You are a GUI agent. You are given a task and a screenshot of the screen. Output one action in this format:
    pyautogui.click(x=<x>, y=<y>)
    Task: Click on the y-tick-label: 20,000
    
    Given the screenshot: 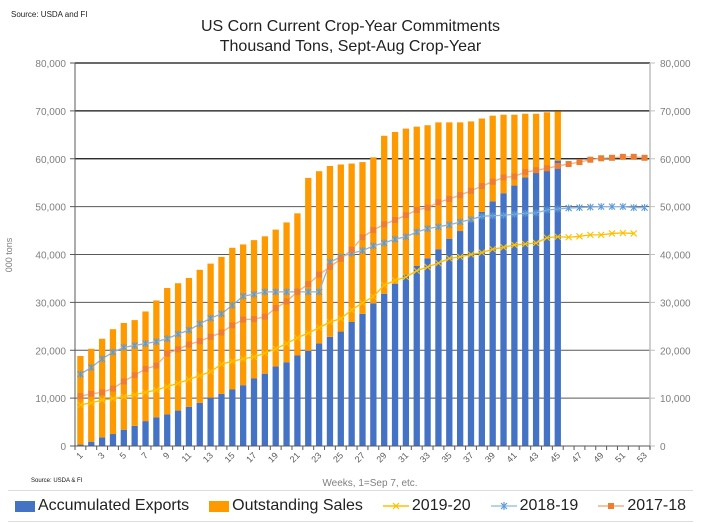 What is the action you would take?
    pyautogui.click(x=50, y=351)
    